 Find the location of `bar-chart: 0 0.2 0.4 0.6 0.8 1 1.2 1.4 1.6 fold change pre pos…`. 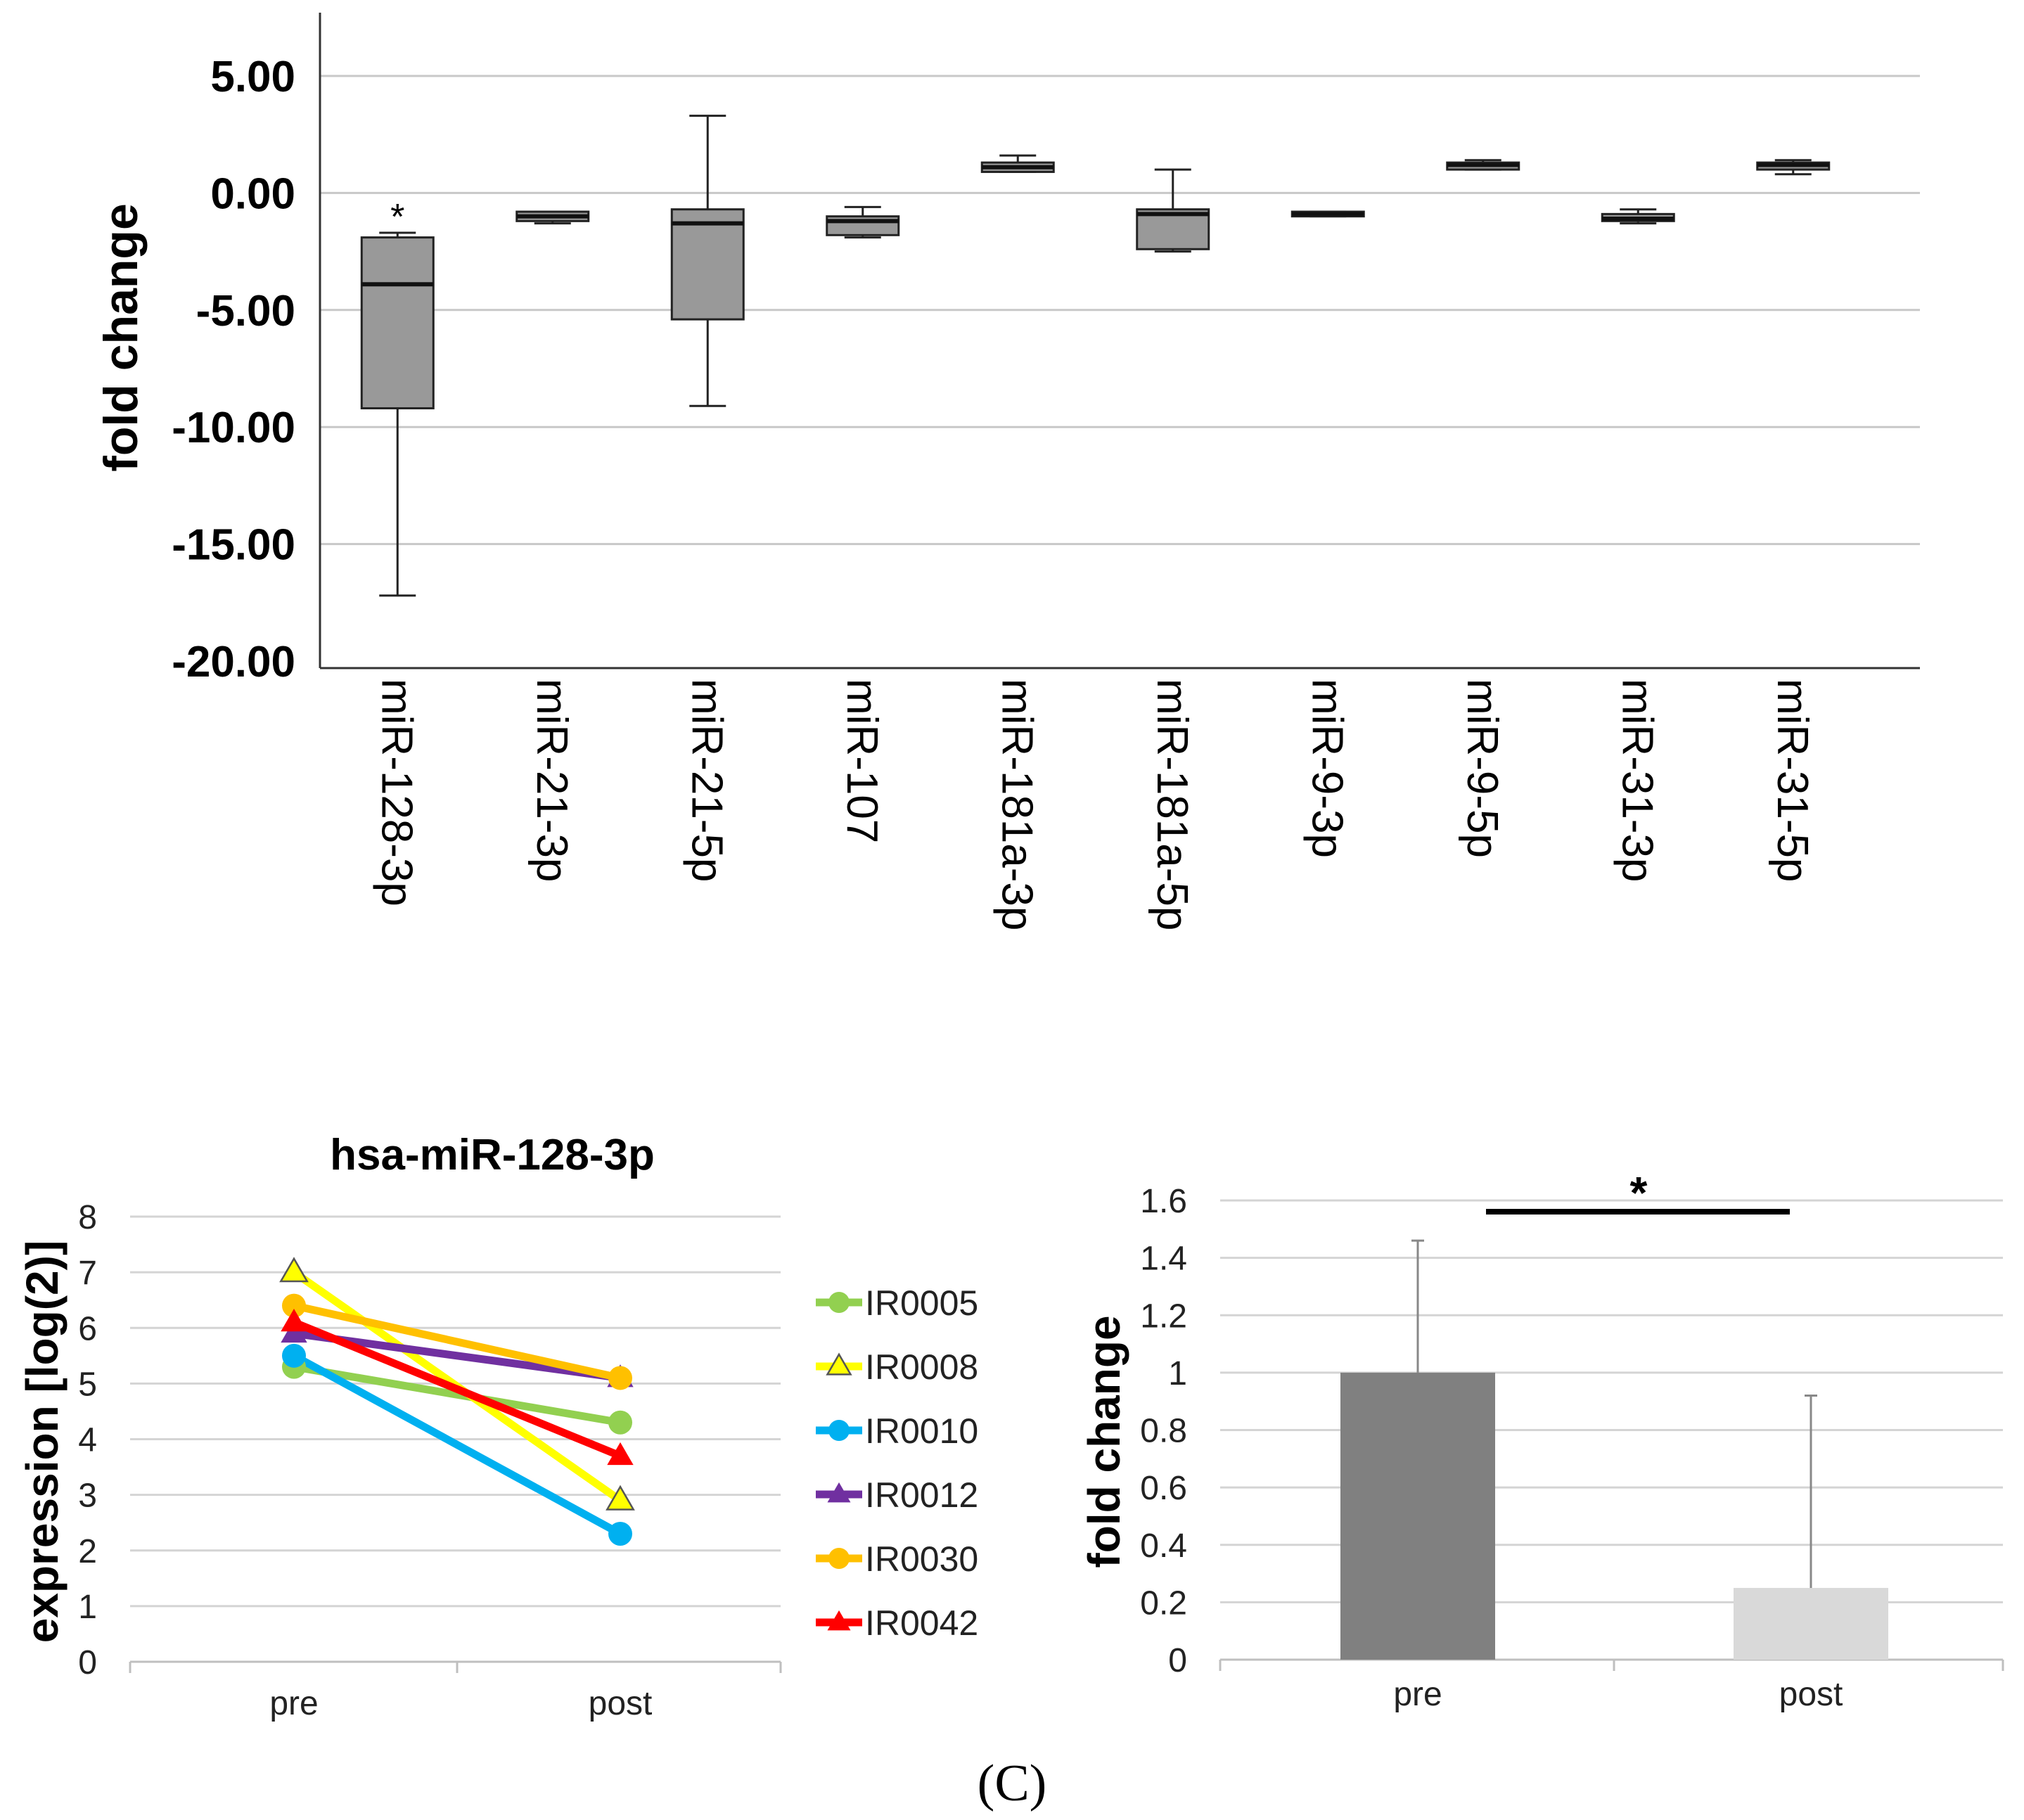

bar-chart: 0 0.2 0.4 0.6 0.8 1 1.2 1.4 1.6 fold change pre pos… is located at coordinates (1541, 1440).